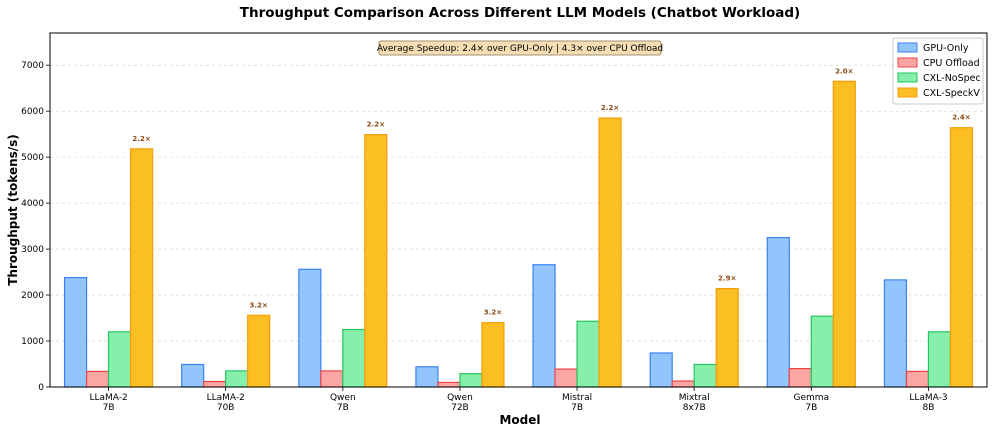  Describe the element at coordinates (952, 78) in the screenshot. I see `legend-label: CXL-NoSpec` at that location.